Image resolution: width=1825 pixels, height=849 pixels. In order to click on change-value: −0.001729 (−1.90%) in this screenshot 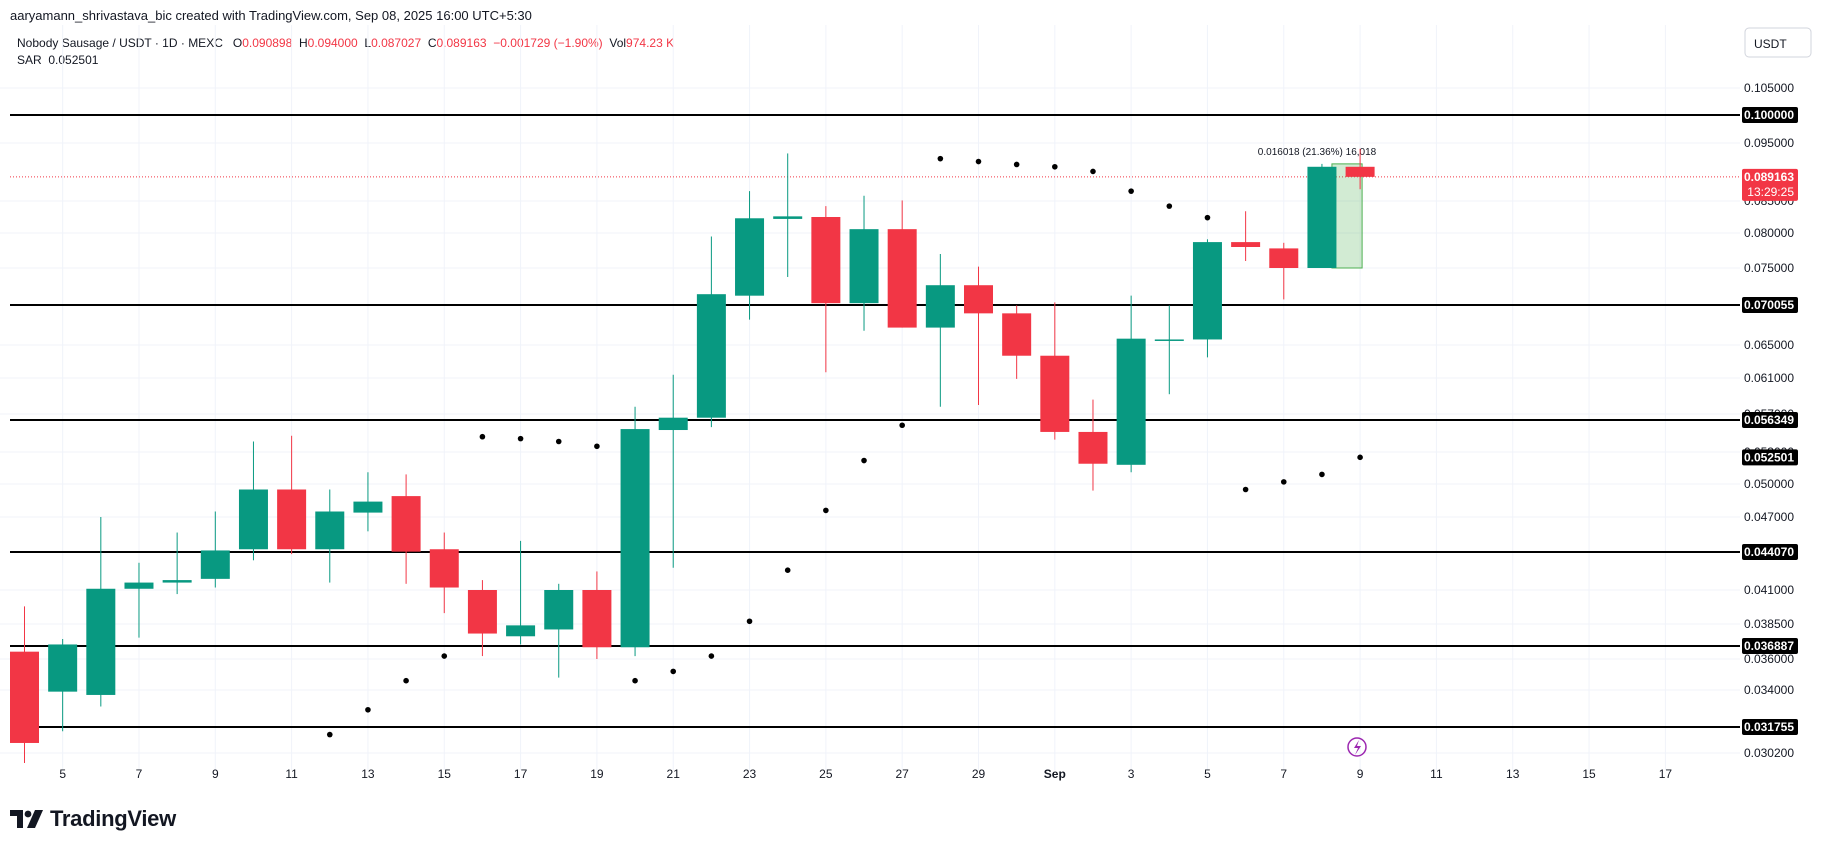, I will do `click(548, 43)`.